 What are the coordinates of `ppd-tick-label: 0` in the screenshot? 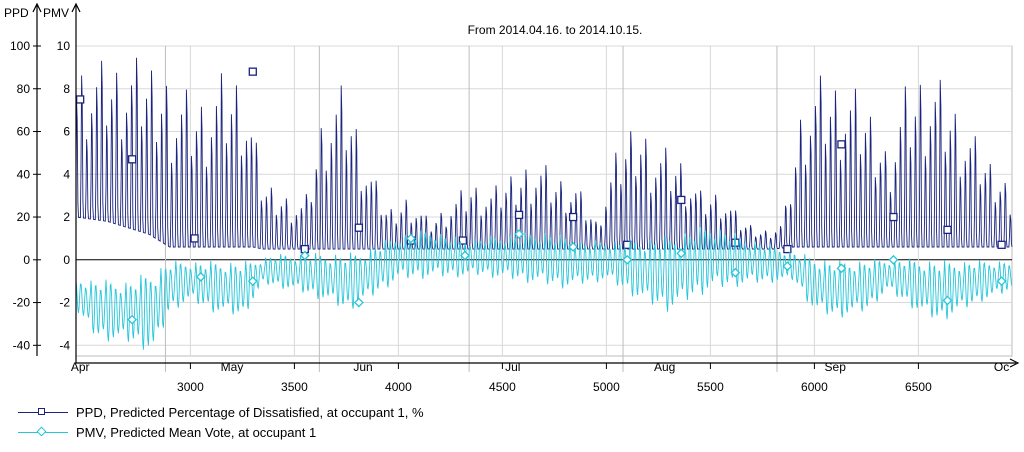 It's located at (26, 260).